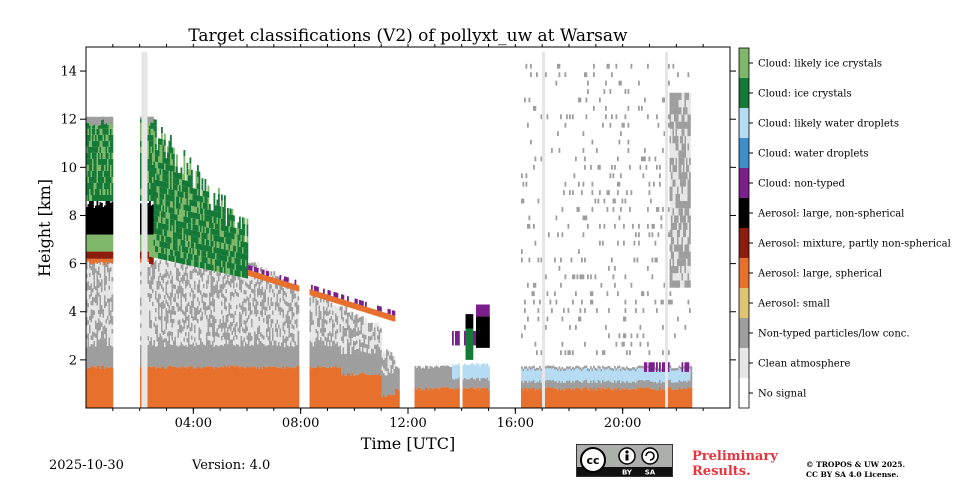 The image size is (960, 480). I want to click on colorbar-frame, so click(744, 228).